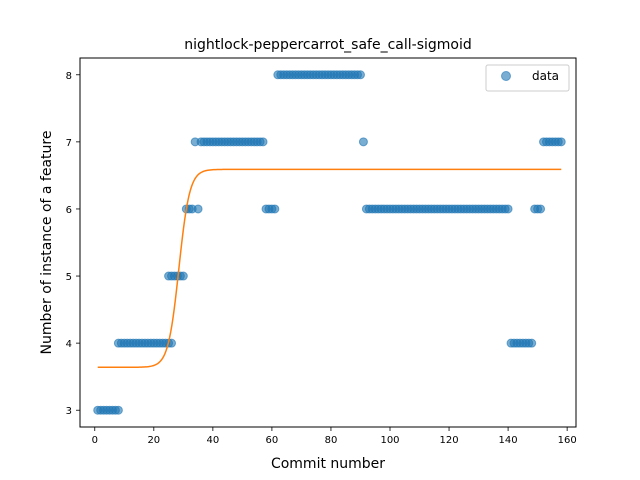 The image size is (640, 480). What do you see at coordinates (69, 277) in the screenshot?
I see `y-tick-label: 5` at bounding box center [69, 277].